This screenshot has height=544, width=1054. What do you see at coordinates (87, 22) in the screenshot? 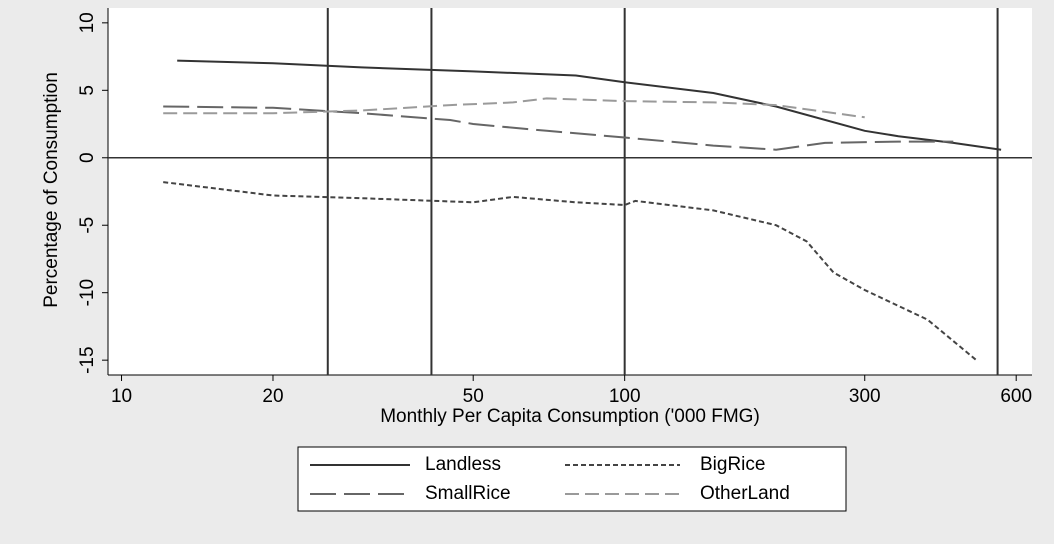
I see `y-tick-label: 10` at bounding box center [87, 22].